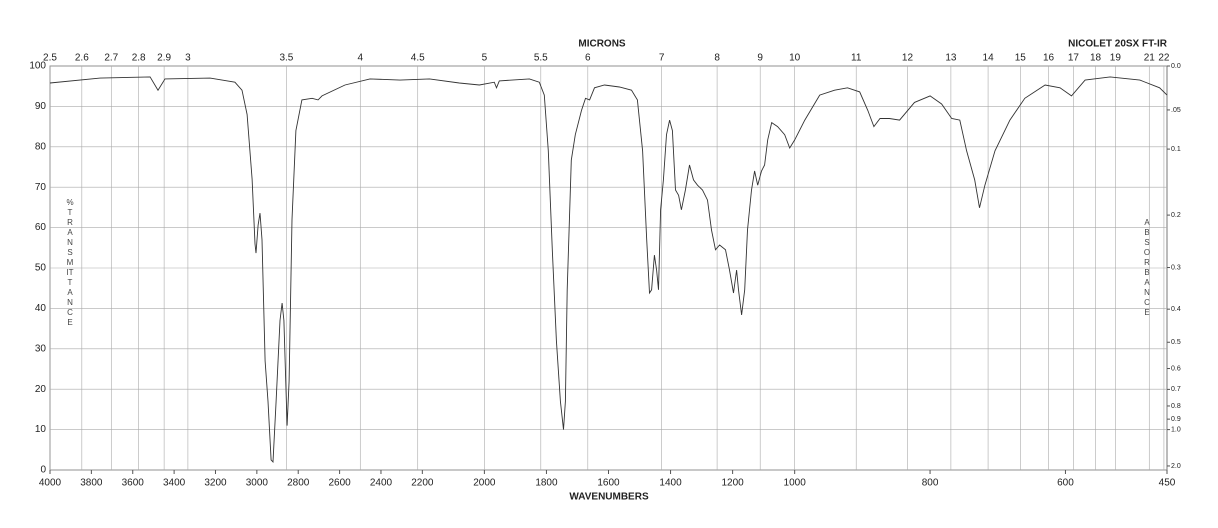 This screenshot has width=1218, height=528. What do you see at coordinates (139, 58) in the screenshot?
I see `x2-tick-label: 2.8` at bounding box center [139, 58].